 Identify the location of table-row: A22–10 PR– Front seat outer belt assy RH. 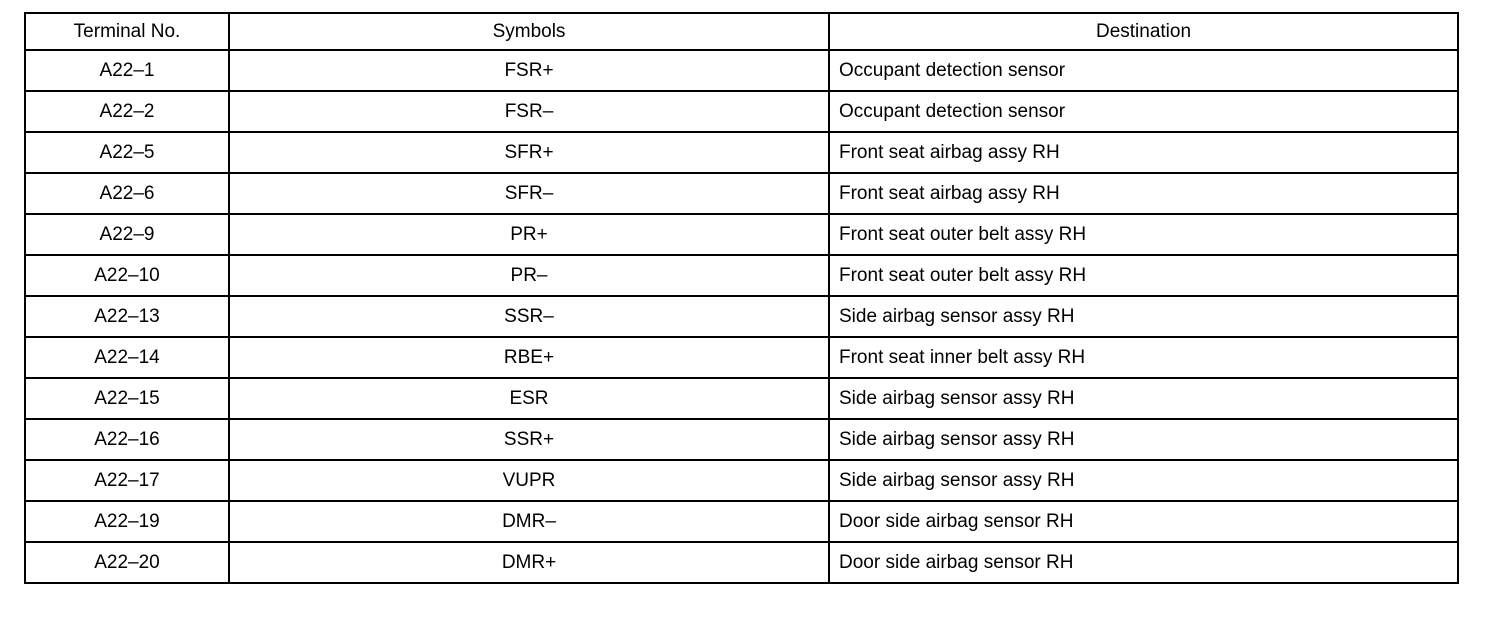
(741, 275).